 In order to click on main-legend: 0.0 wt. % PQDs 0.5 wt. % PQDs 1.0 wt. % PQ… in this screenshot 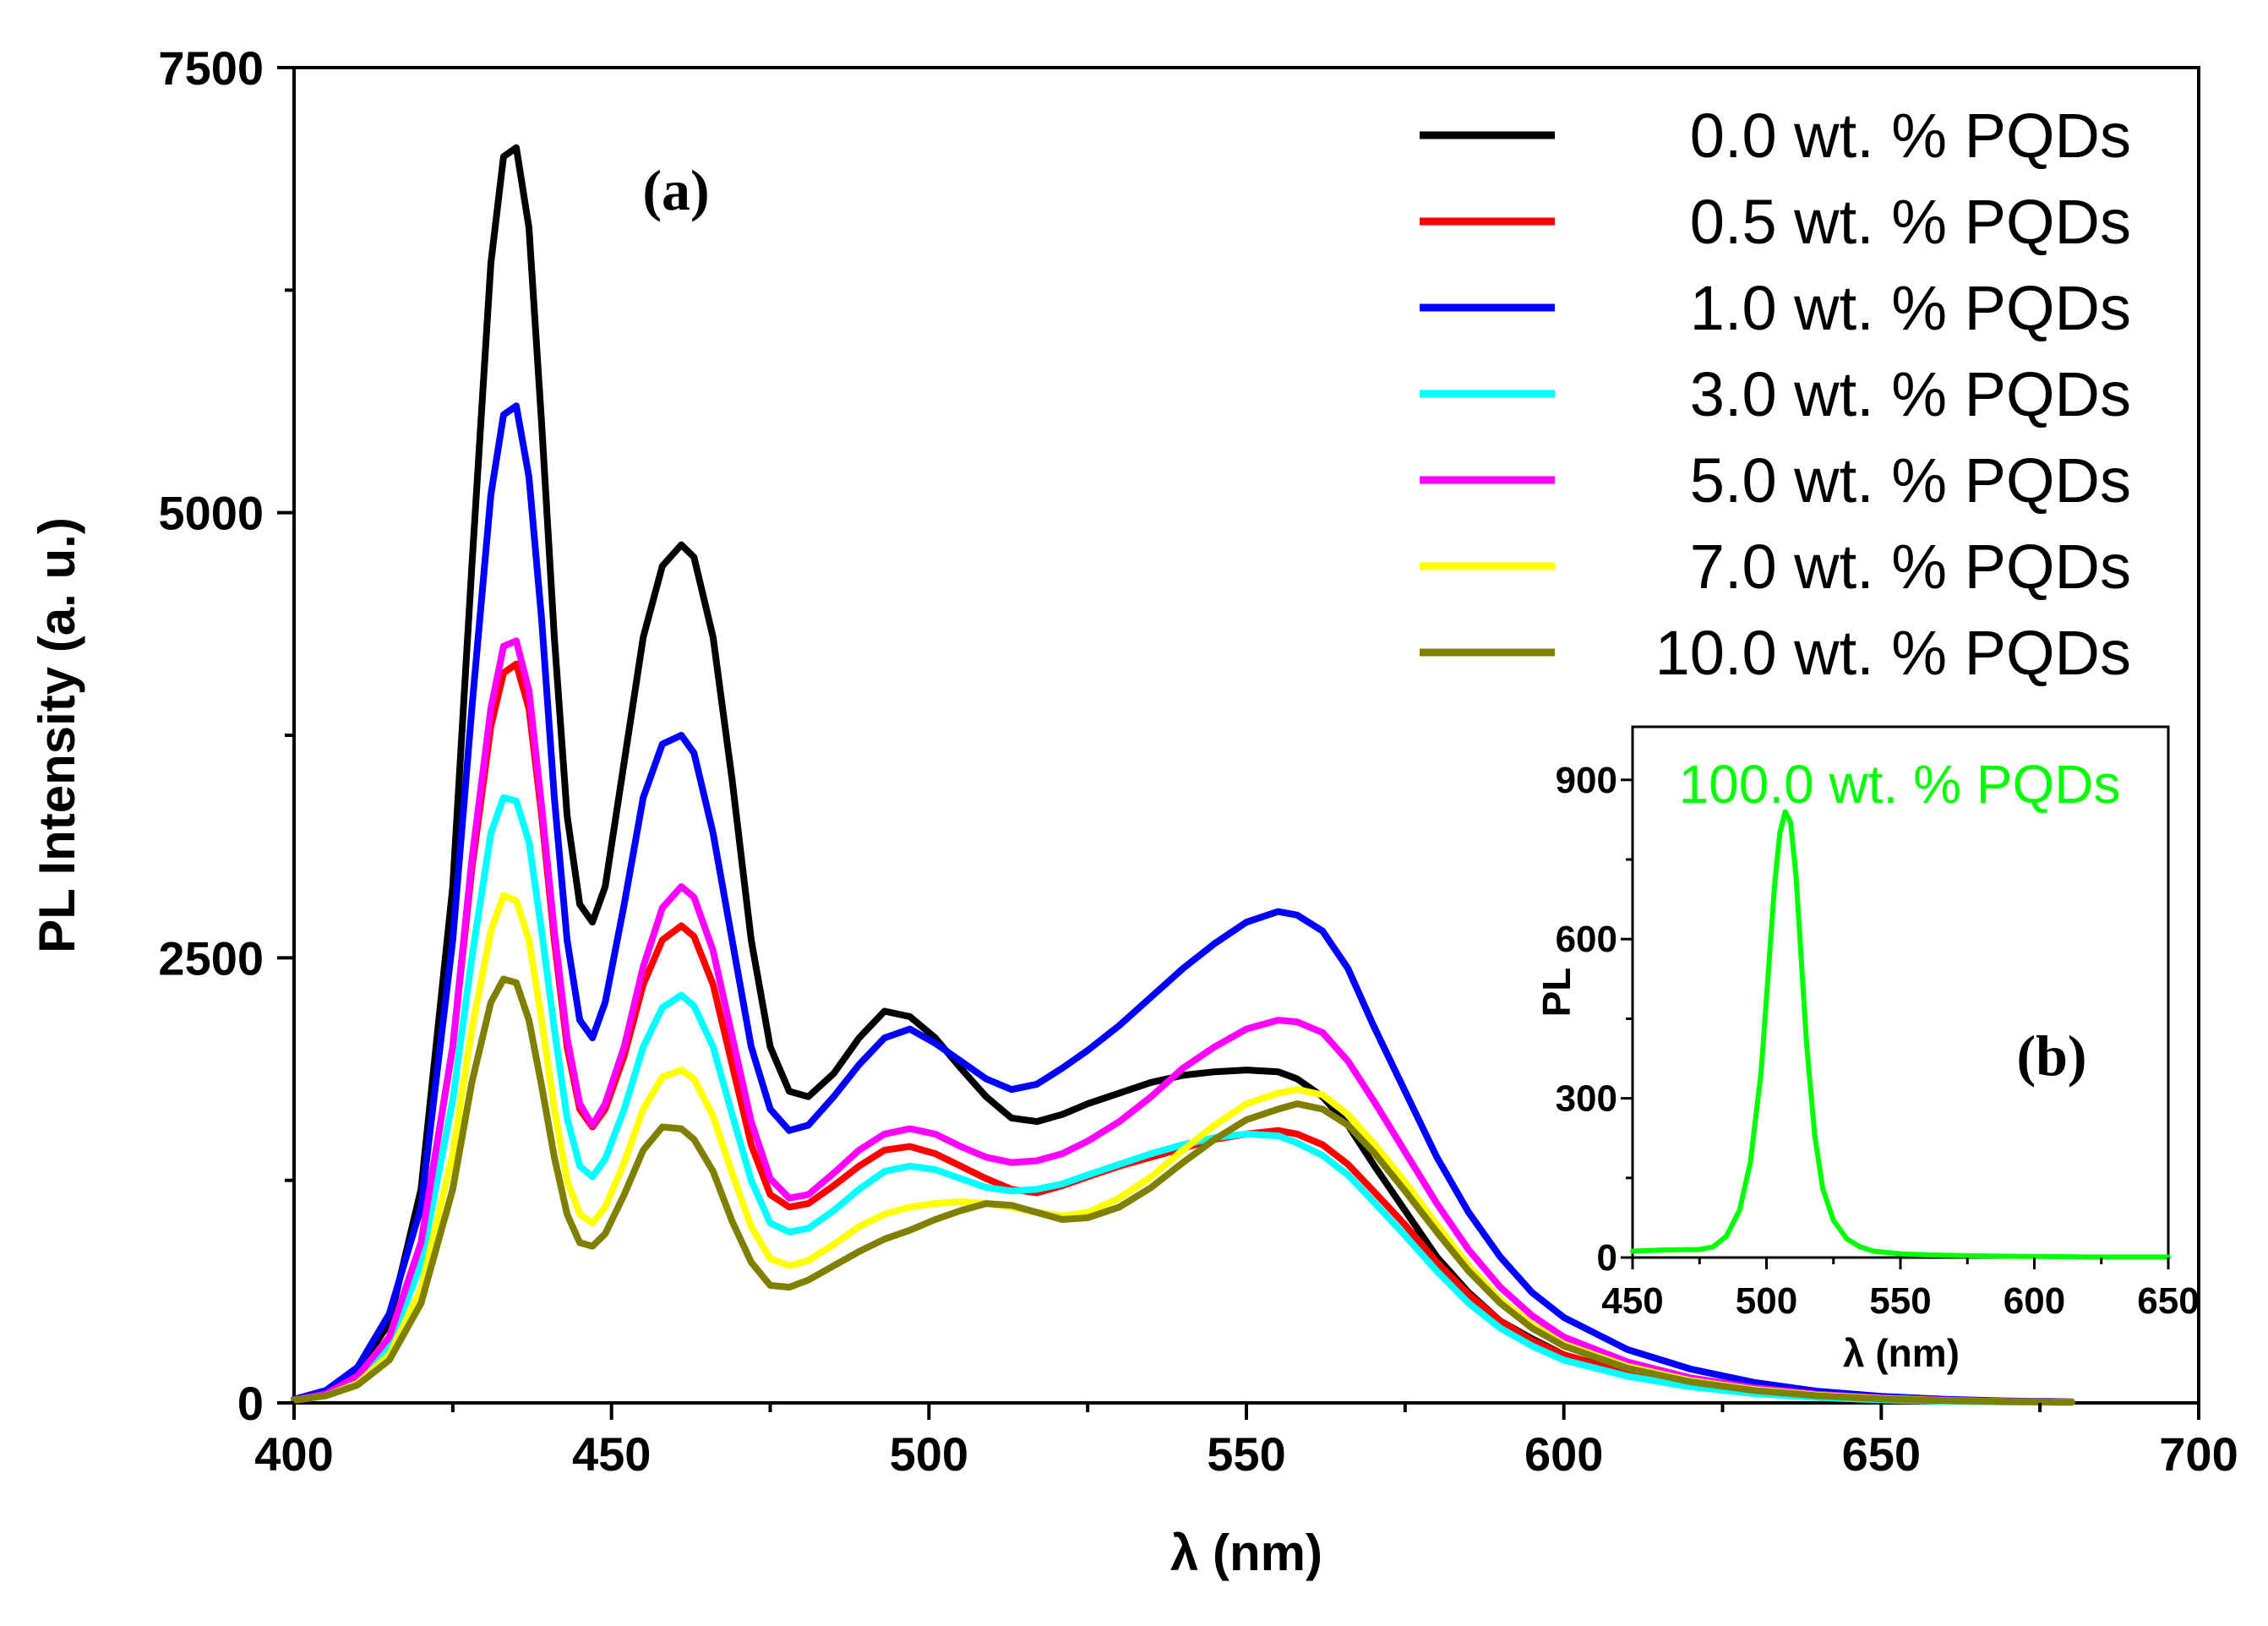, I will do `click(1775, 394)`.